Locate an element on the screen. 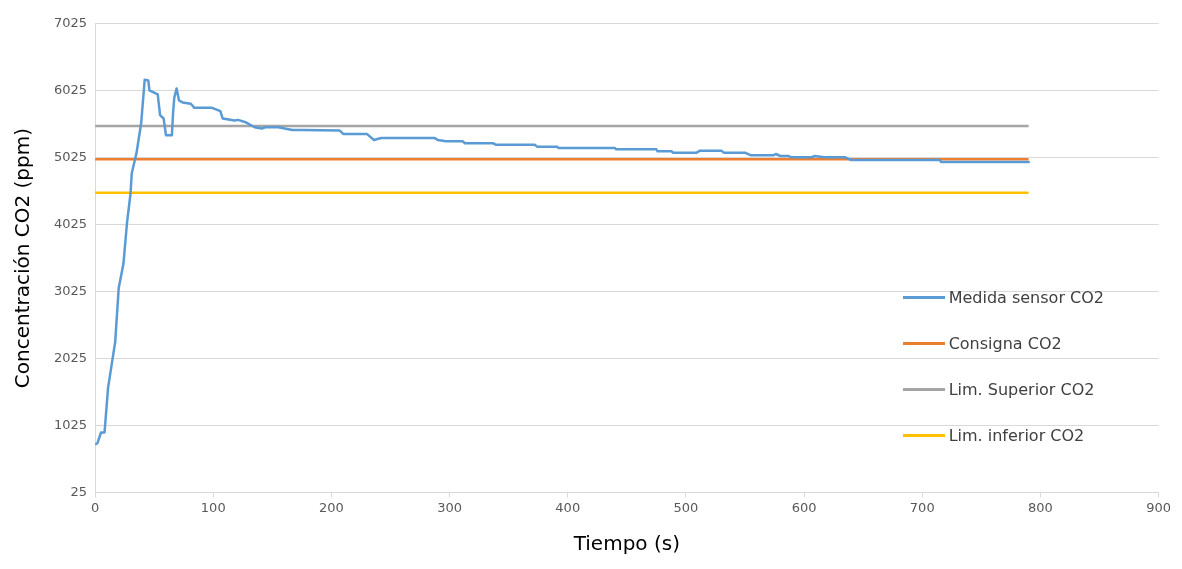 This screenshot has width=1182, height=569. legend-label: Medida sensor CO2 is located at coordinates (1026, 297).